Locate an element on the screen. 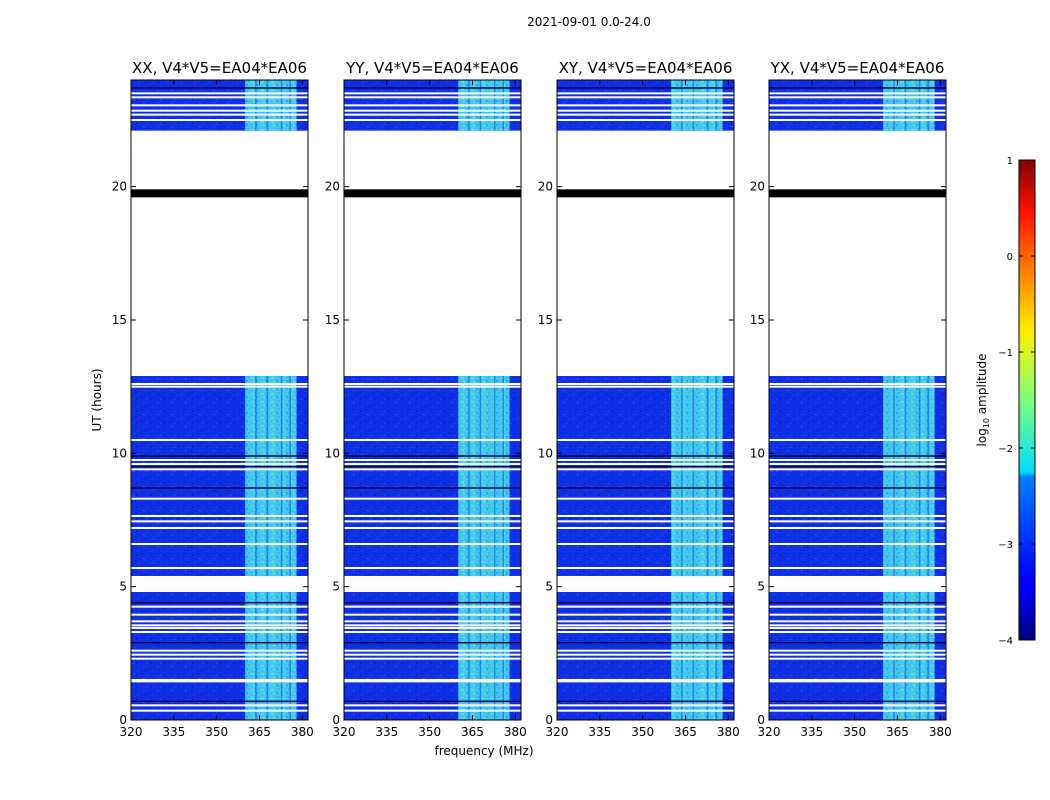 This screenshot has height=800, width=1050. panel-title: YY, V4*V5=EA04*EA06 is located at coordinates (432, 68).